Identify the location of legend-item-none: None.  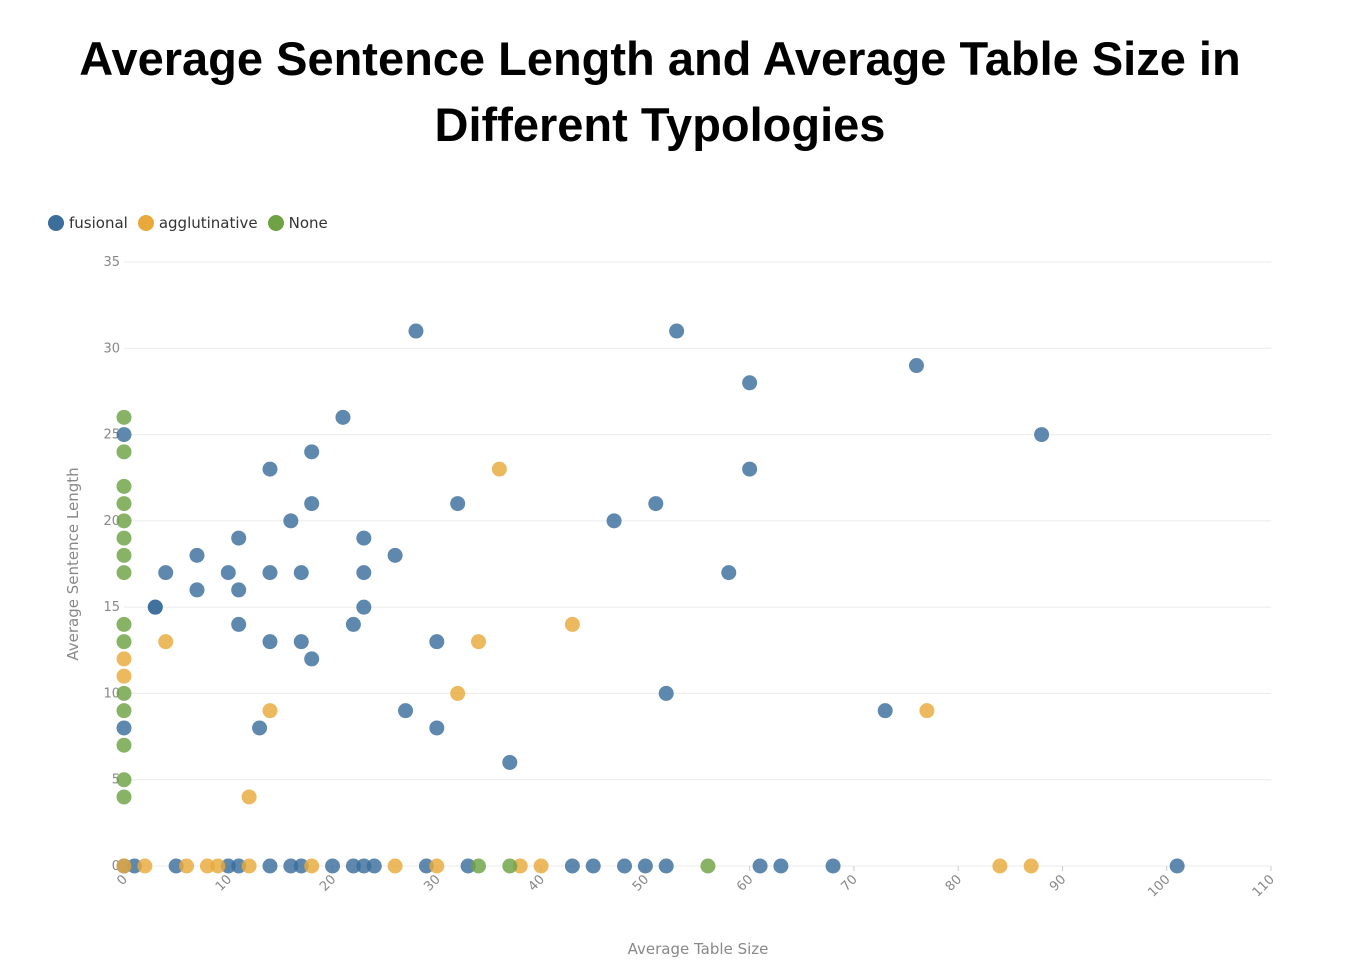
(297, 223).